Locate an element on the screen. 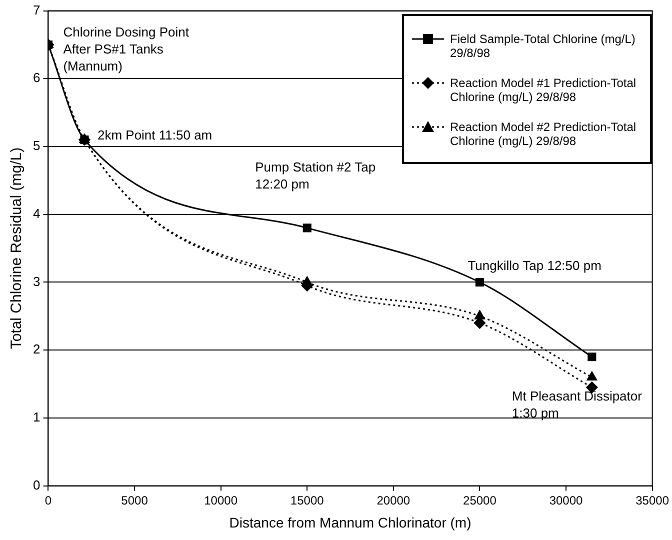 This screenshot has width=672, height=540. y-tick-label: 2 is located at coordinates (36, 349).